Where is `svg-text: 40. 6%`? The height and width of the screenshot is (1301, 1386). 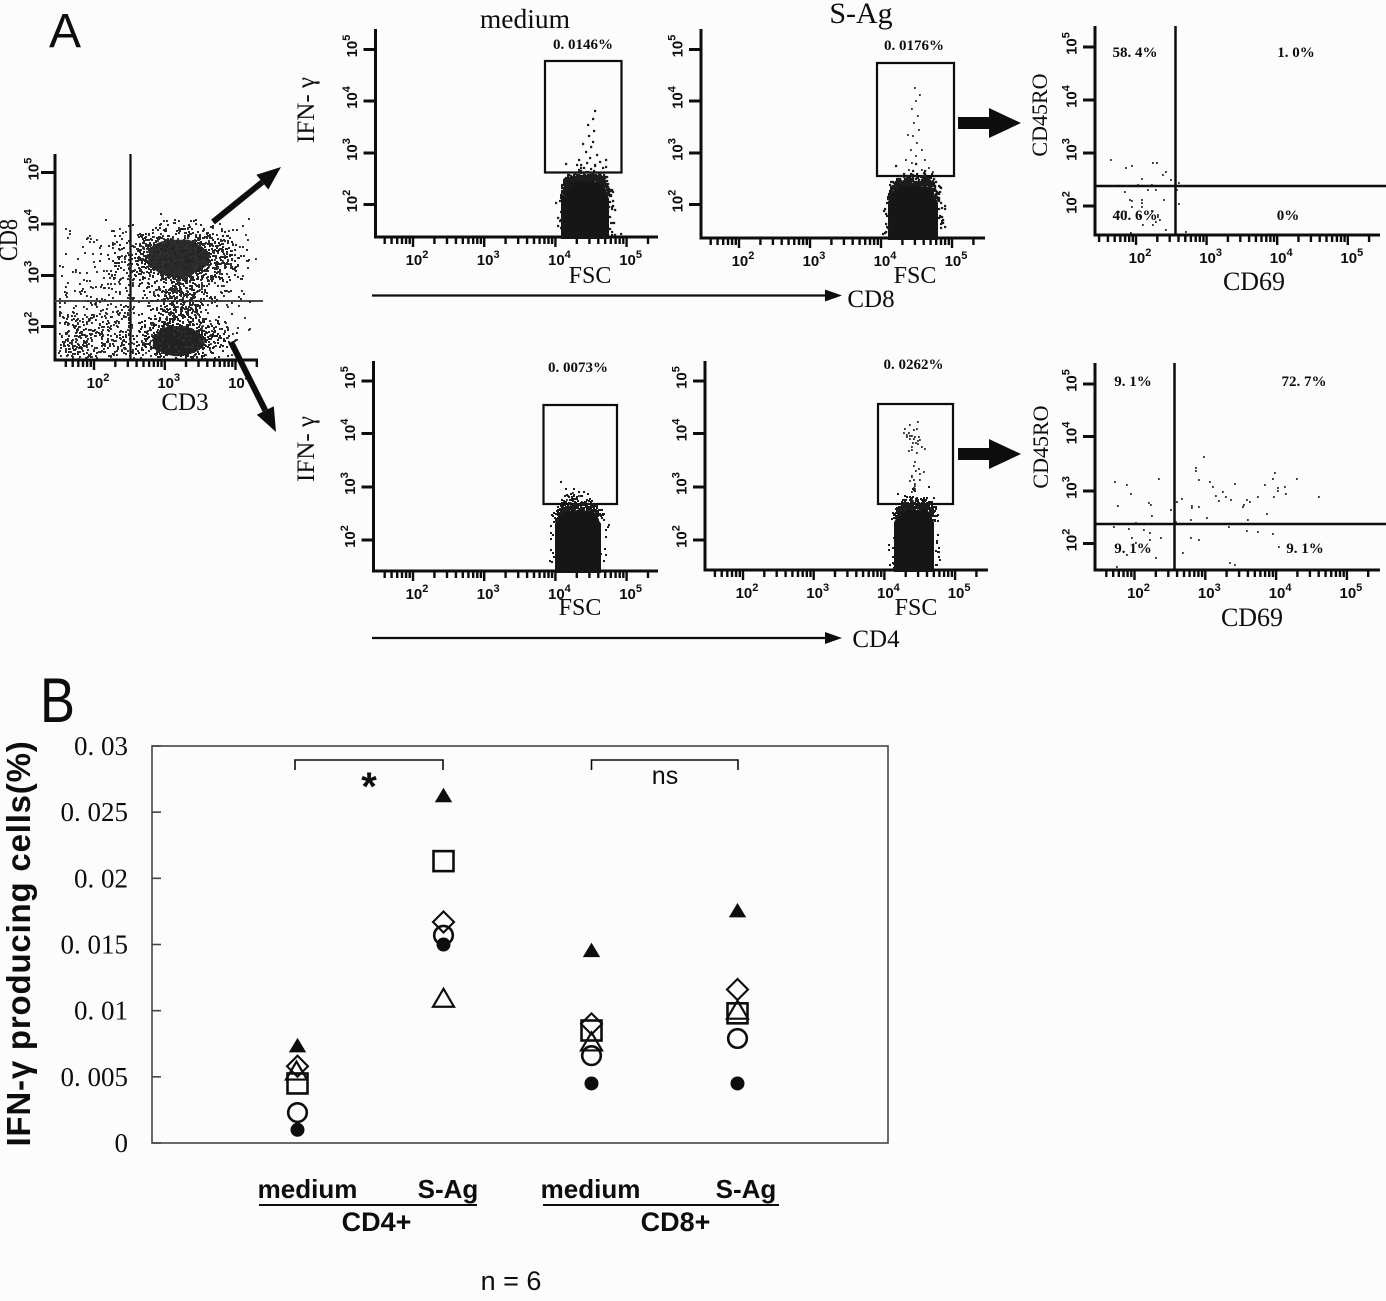
svg-text: 40. 6% is located at coordinates (1135, 216).